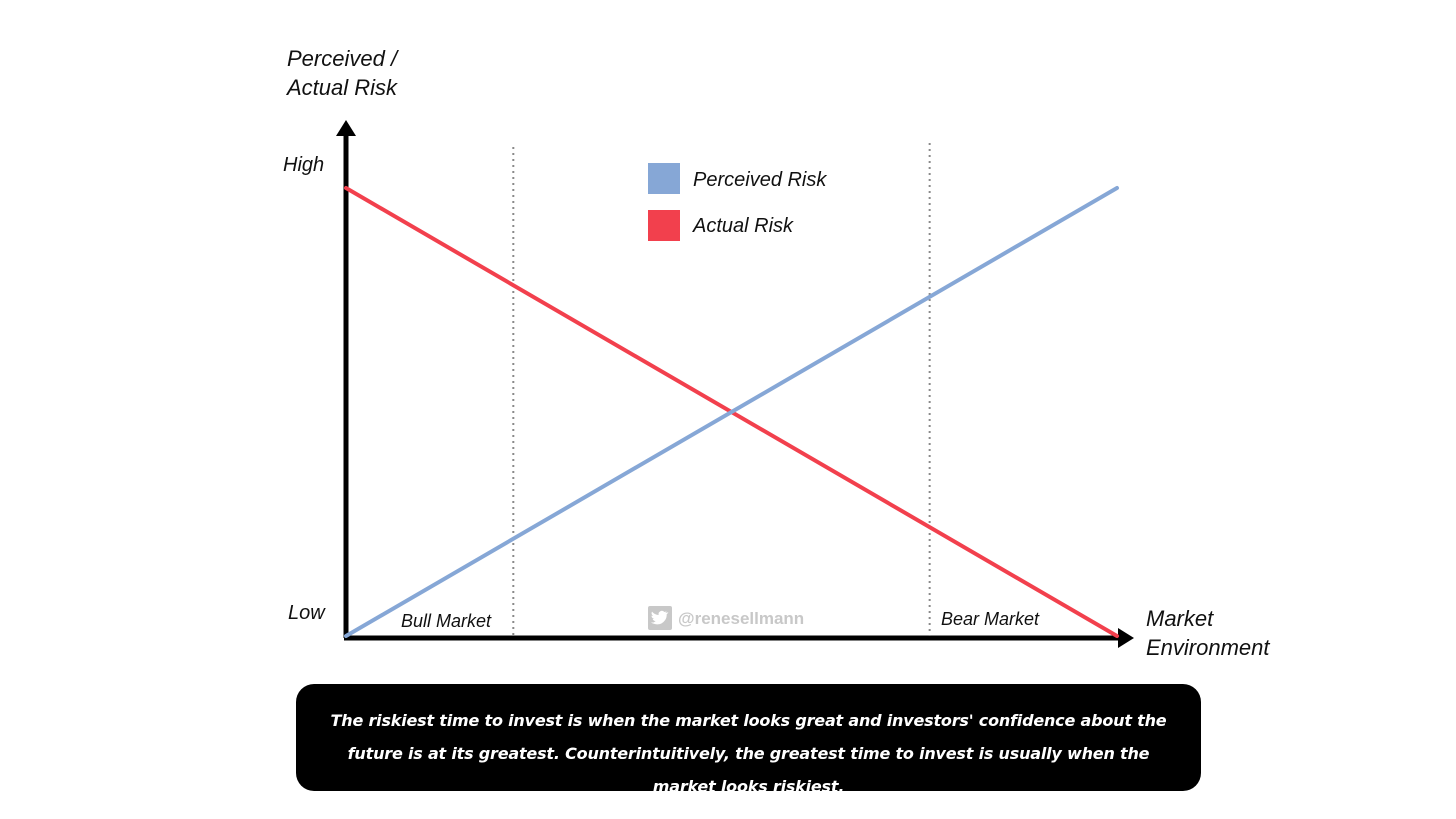 The width and height of the screenshot is (1456, 819). Describe the element at coordinates (760, 180) in the screenshot. I see `legend-label-perceived-risk: Perceived Risk` at that location.